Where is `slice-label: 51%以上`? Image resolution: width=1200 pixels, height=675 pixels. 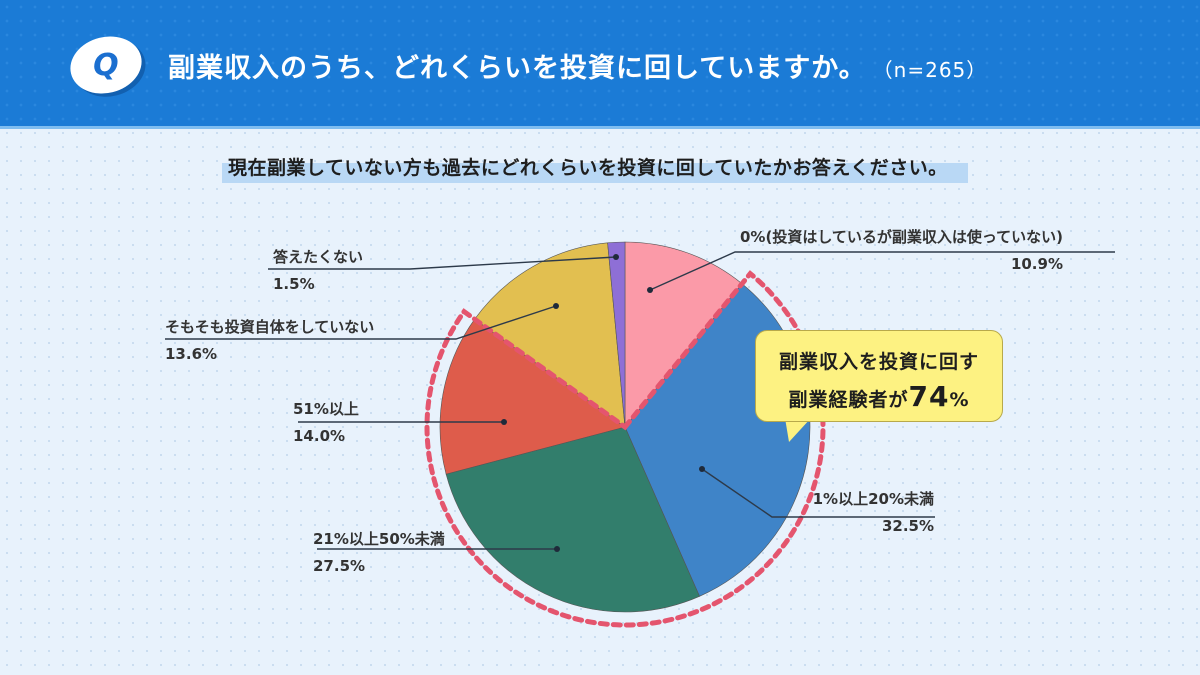
slice-label: 51%以上 is located at coordinates (326, 409).